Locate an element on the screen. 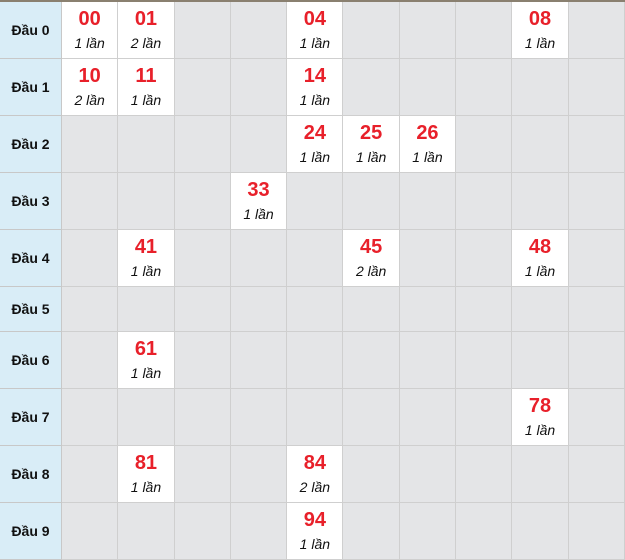 This screenshot has width=625, height=560. number-cell: 48 1 lần is located at coordinates (540, 258).